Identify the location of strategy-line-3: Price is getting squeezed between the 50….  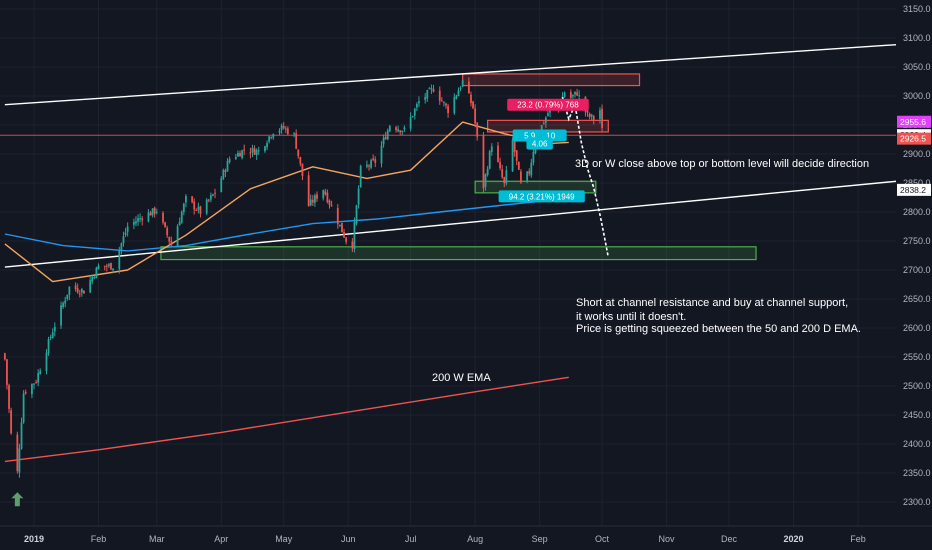
(718, 329).